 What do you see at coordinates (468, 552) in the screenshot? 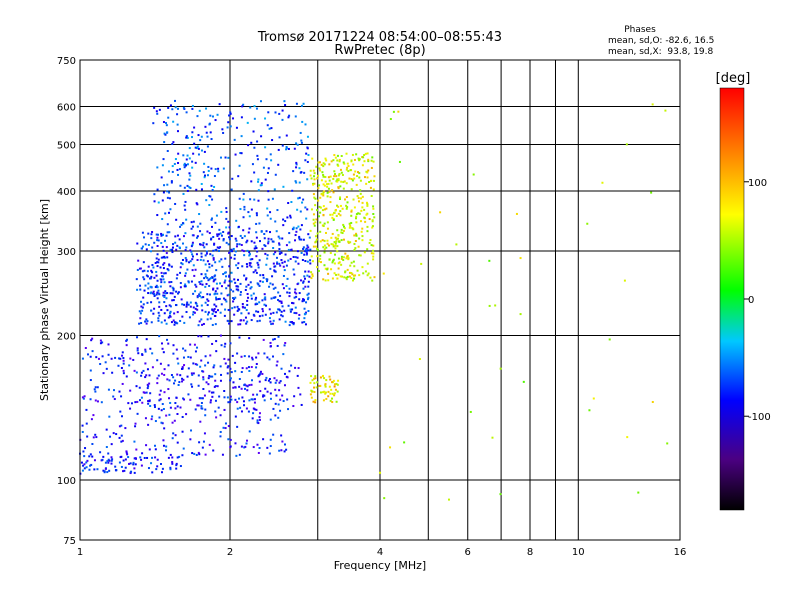
I see `x-tick-label: 6` at bounding box center [468, 552].